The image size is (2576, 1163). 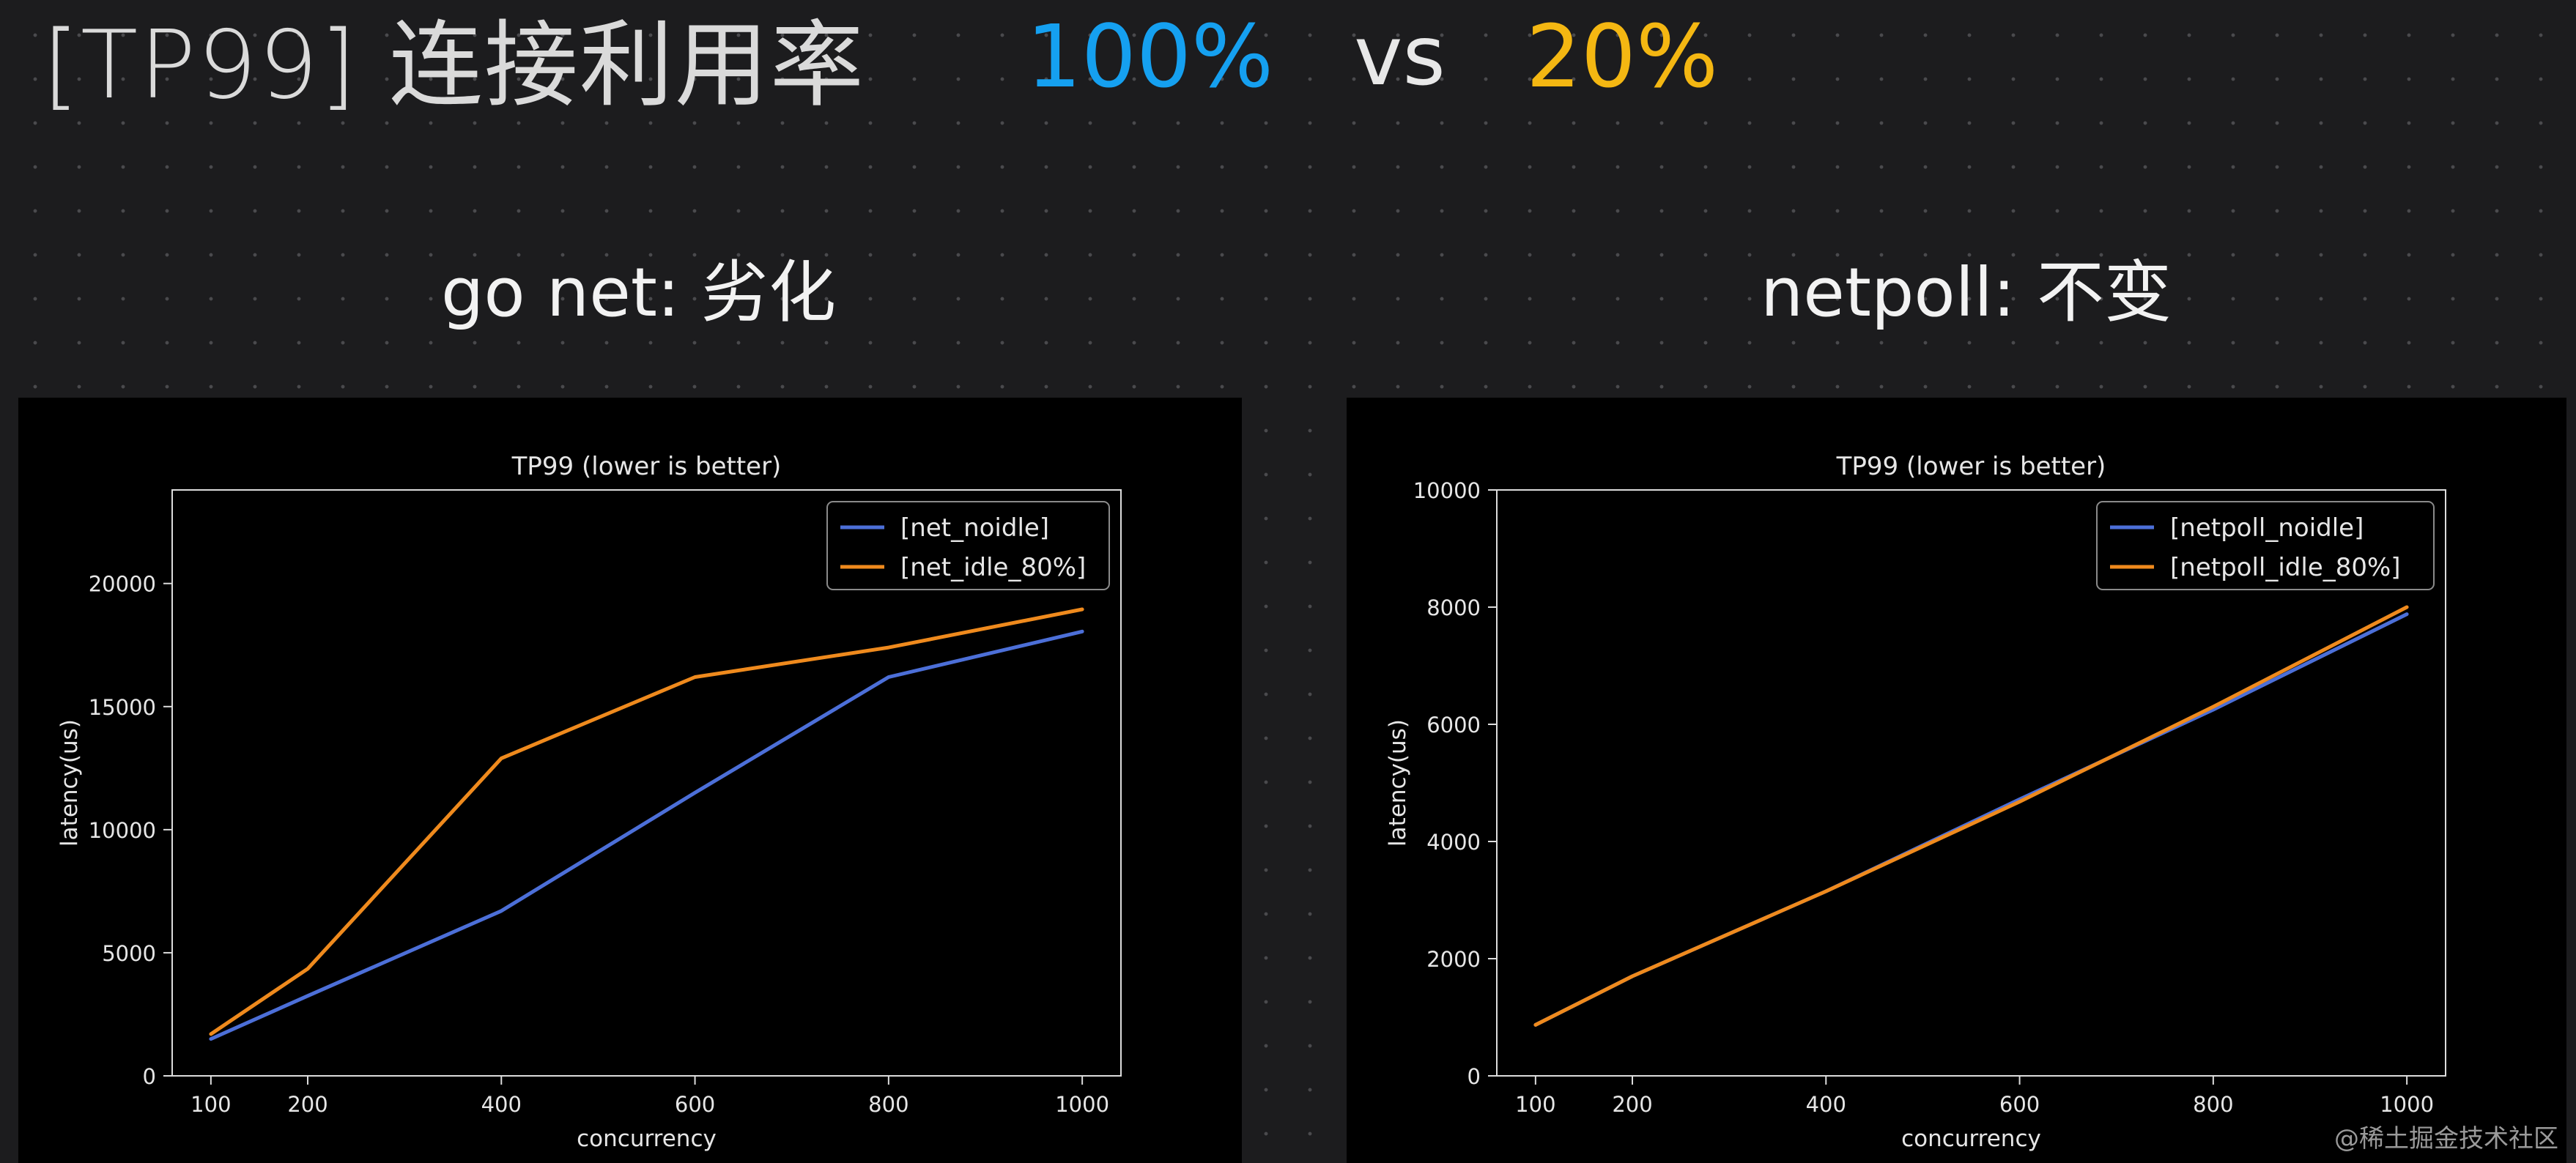 I want to click on y-tick-label: 15000, so click(x=122, y=707).